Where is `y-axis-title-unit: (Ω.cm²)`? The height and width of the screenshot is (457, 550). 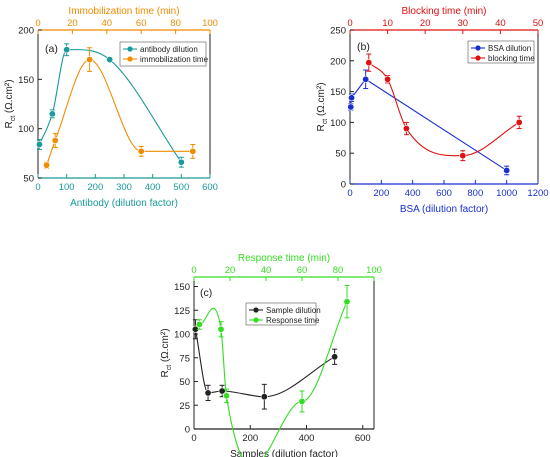
y-axis-title-unit: (Ω.cm²) is located at coordinates (165, 346).